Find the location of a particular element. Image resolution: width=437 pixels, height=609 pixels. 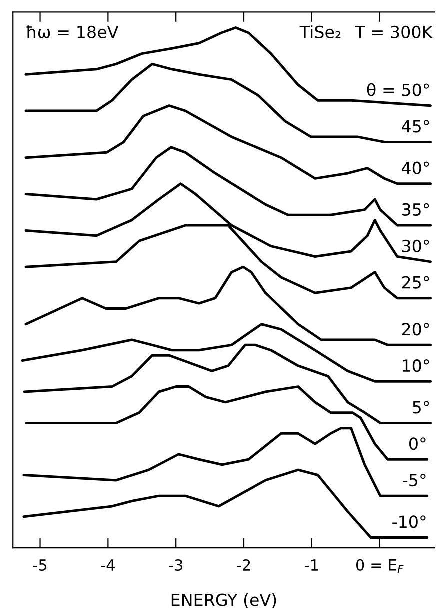

x-tick-label: -2 is located at coordinates (243, 565).